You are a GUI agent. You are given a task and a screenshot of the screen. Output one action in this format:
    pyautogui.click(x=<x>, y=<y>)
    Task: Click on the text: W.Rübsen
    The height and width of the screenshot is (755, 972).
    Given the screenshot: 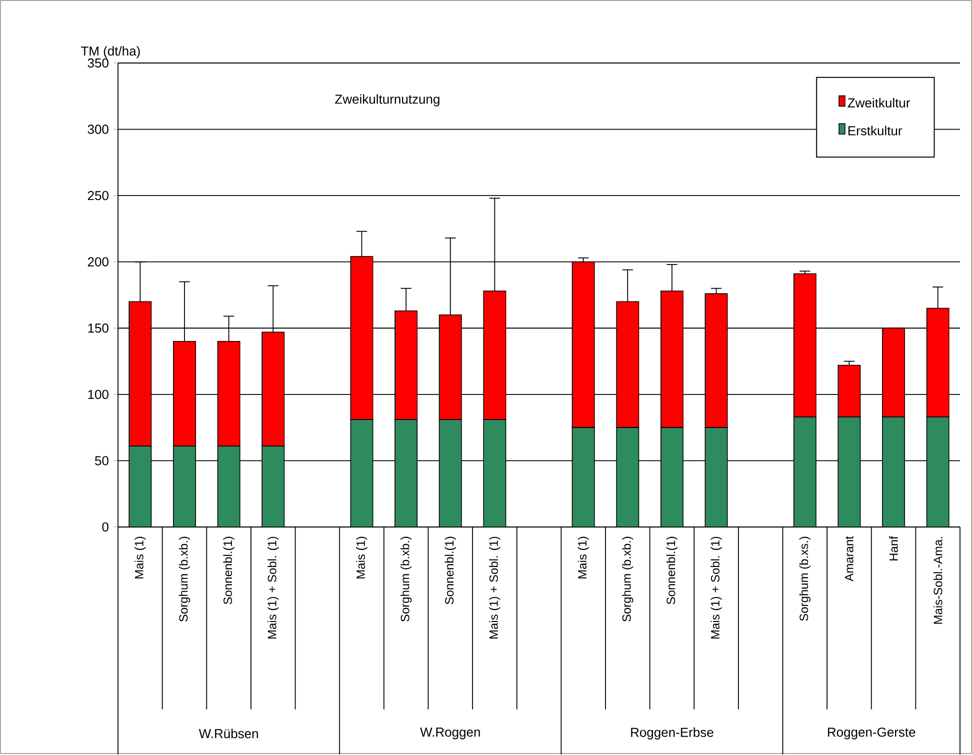 What is the action you would take?
    pyautogui.click(x=228, y=733)
    